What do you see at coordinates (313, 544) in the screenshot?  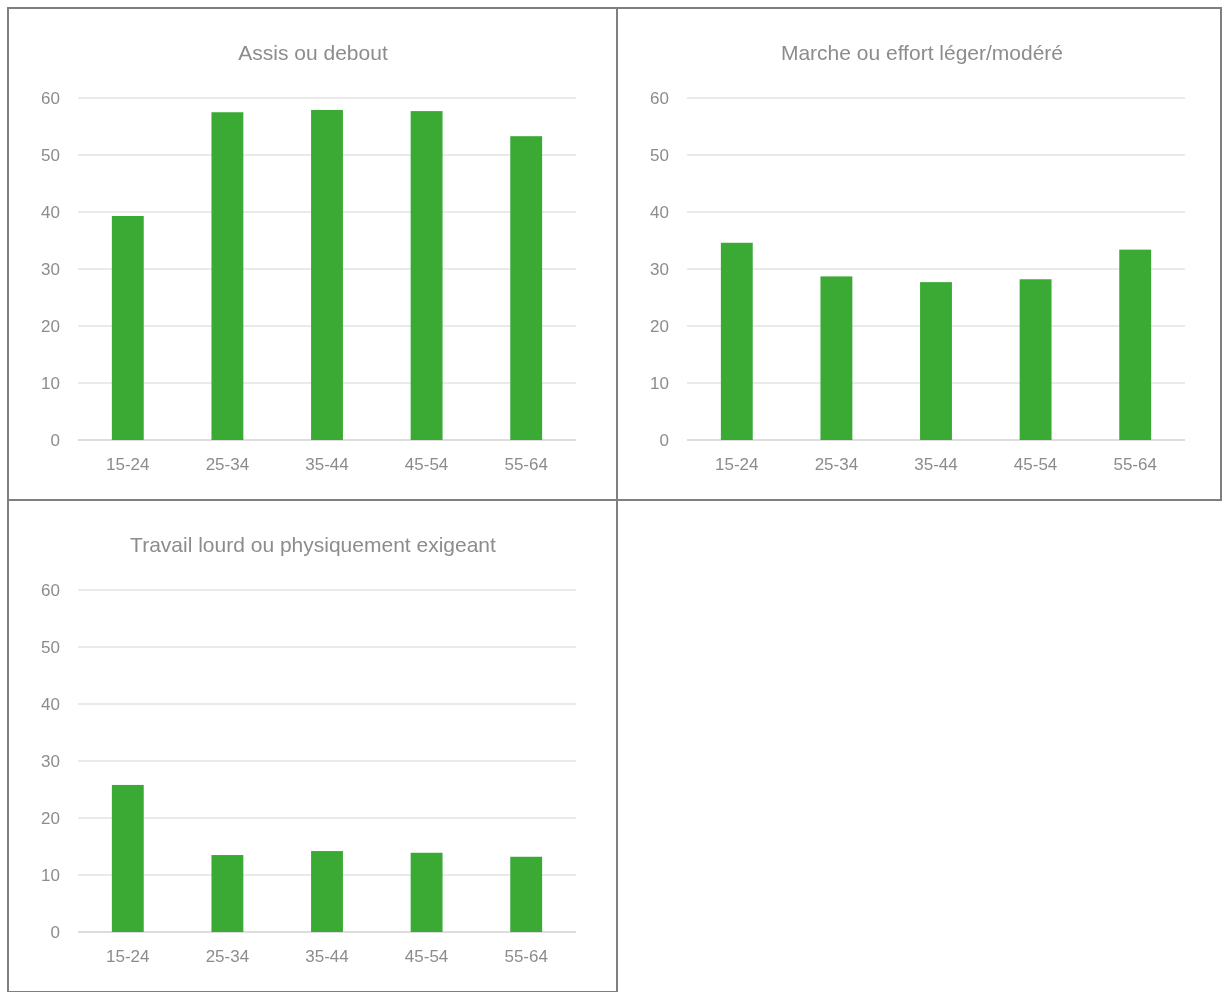 I see `chart-title: Travail lourd ou physiquement exigeant` at bounding box center [313, 544].